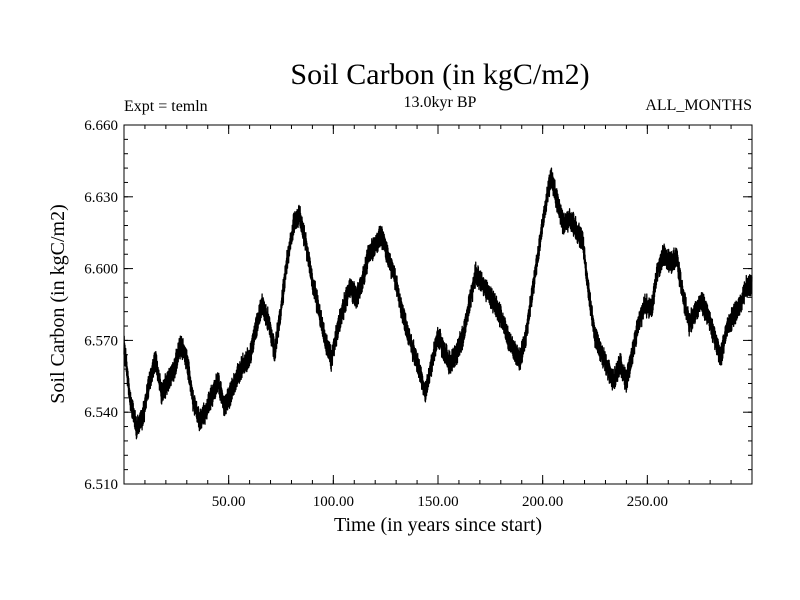  What do you see at coordinates (166, 106) in the screenshot?
I see `experiment-label: Expt = temln` at bounding box center [166, 106].